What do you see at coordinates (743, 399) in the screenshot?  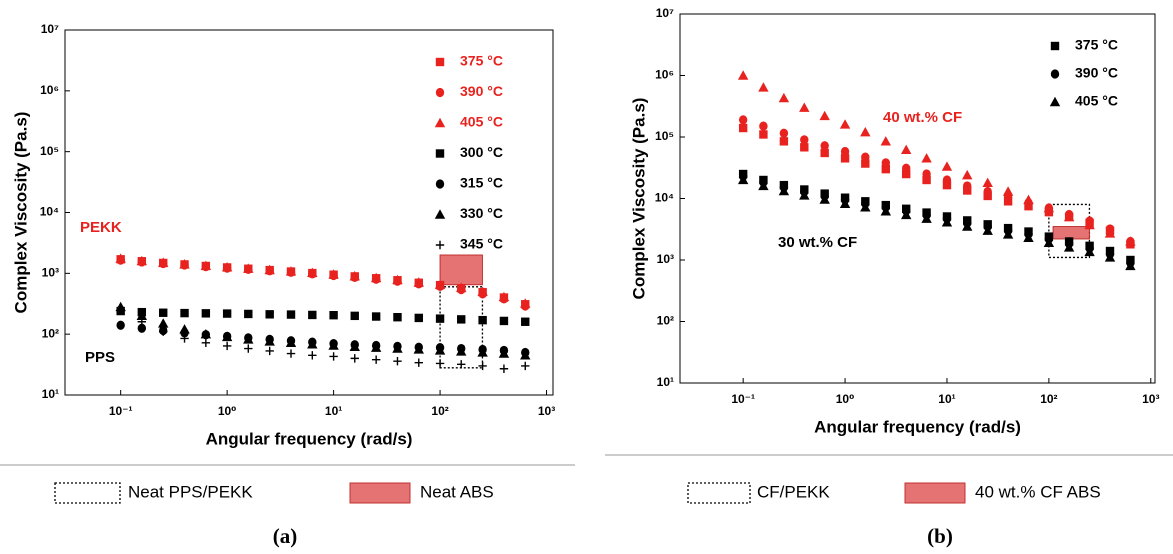 I see `x-tick-label: 10⁻¹` at bounding box center [743, 399].